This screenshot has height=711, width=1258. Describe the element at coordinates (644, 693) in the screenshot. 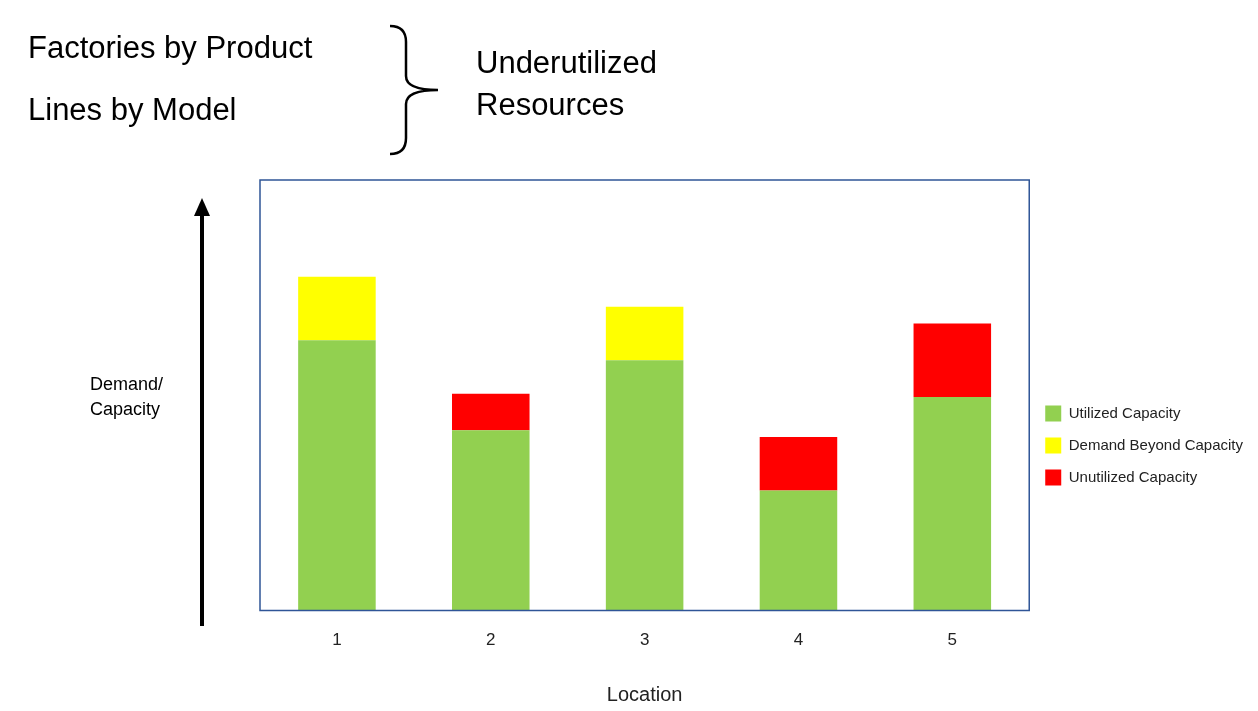

I see `x-axis-title: Location` at that location.